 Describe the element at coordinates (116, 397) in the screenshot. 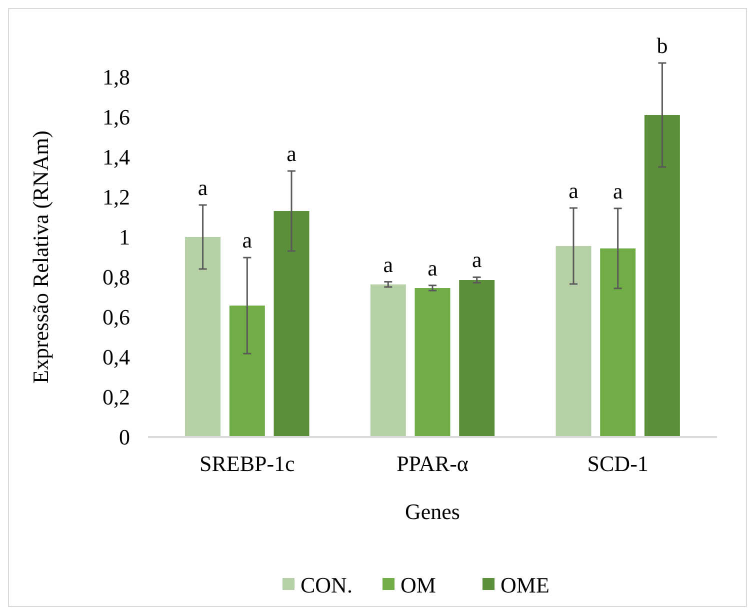

I see `y-tick-label: 0,2` at that location.